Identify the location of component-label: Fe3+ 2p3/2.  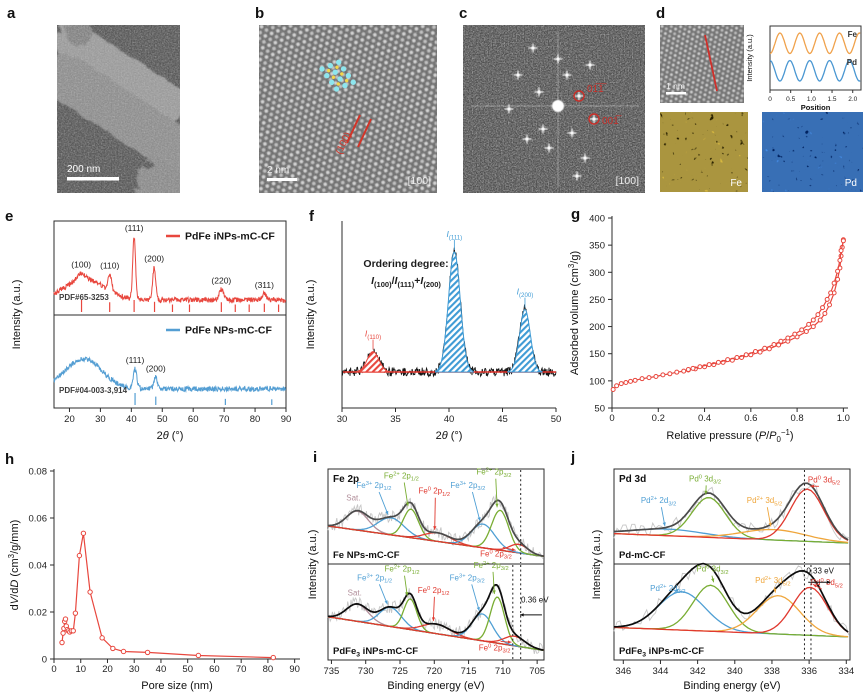
(467, 578).